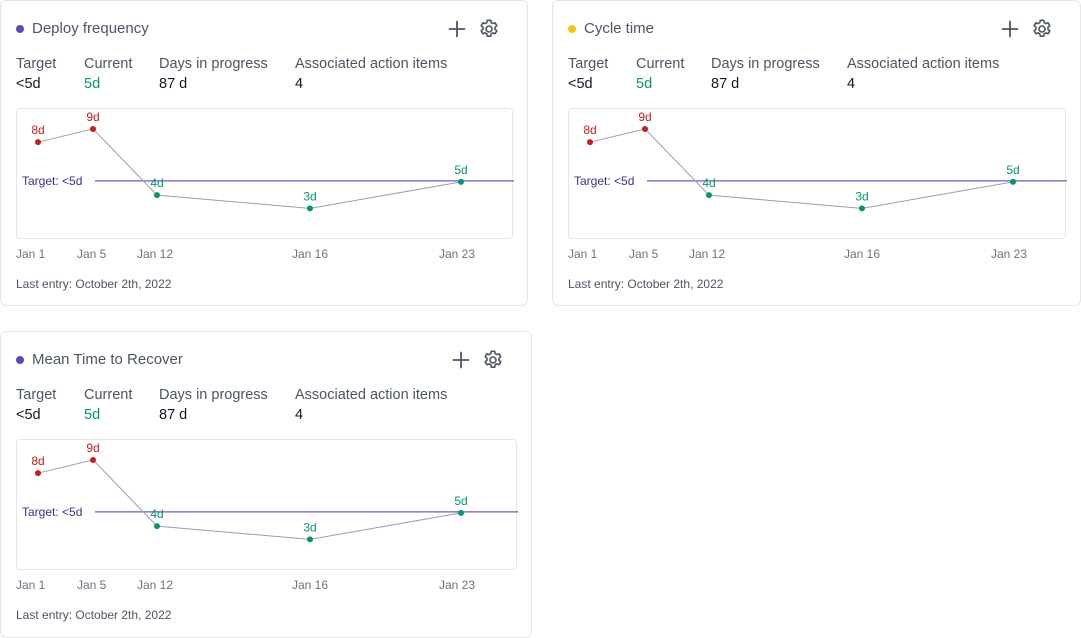 The width and height of the screenshot is (1081, 638). Describe the element at coordinates (263, 29) in the screenshot. I see `card-header: Deploy frequency` at that location.